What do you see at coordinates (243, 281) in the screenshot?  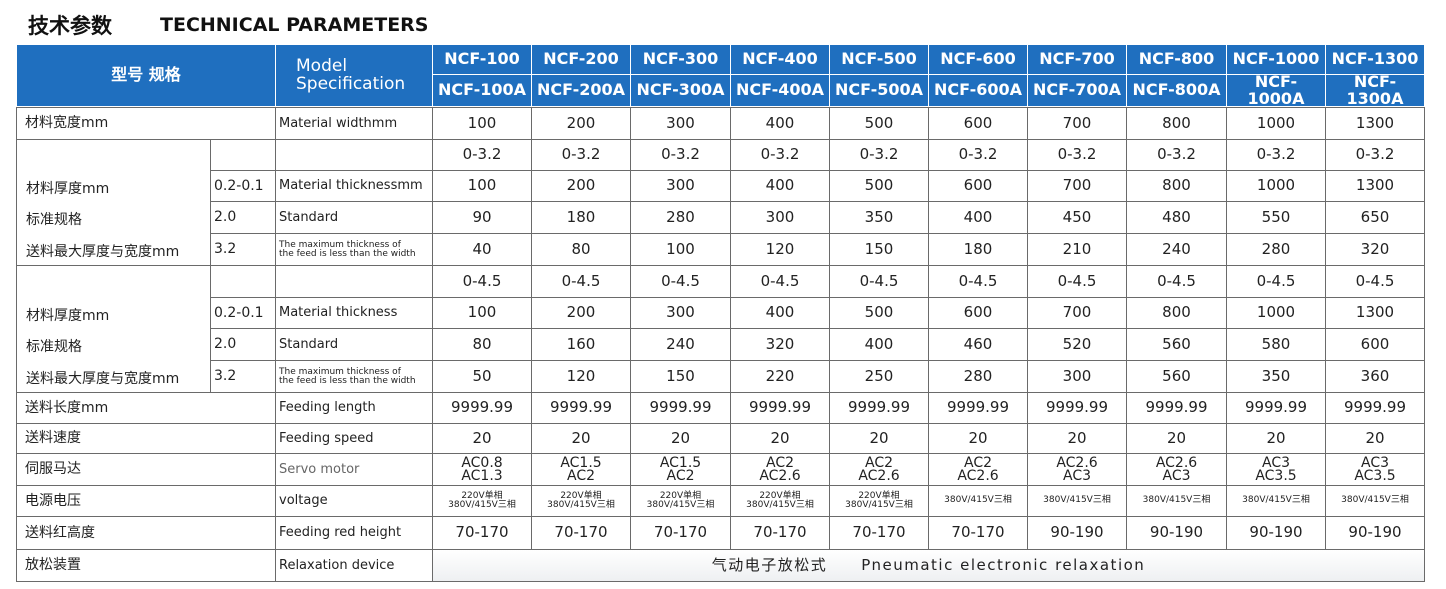 I see `sub-cell` at bounding box center [243, 281].